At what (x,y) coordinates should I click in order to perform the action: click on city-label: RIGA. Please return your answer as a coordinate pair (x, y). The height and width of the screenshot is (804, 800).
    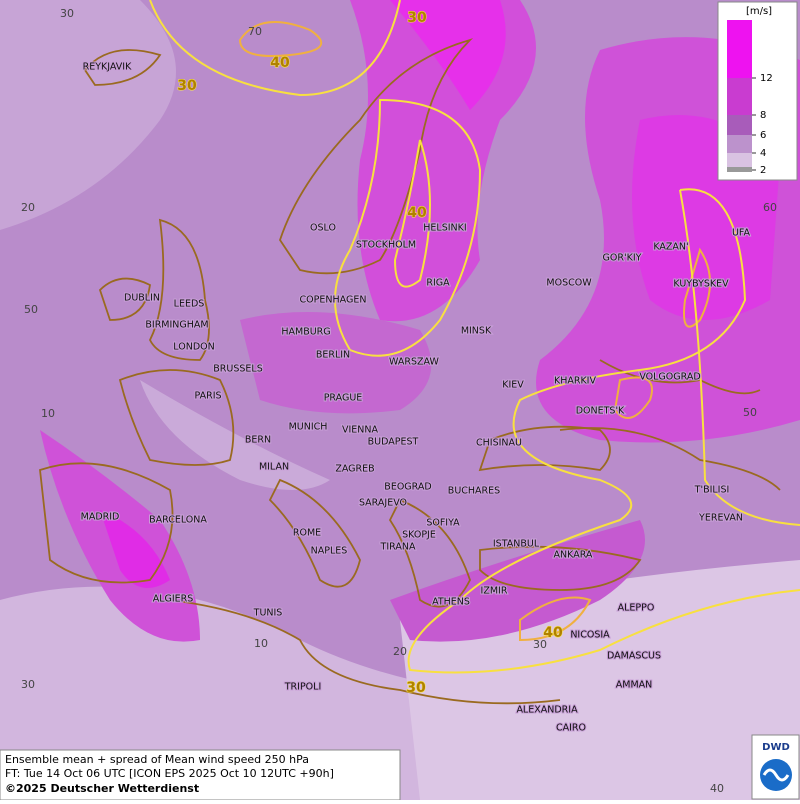
    Looking at the image, I should click on (438, 283).